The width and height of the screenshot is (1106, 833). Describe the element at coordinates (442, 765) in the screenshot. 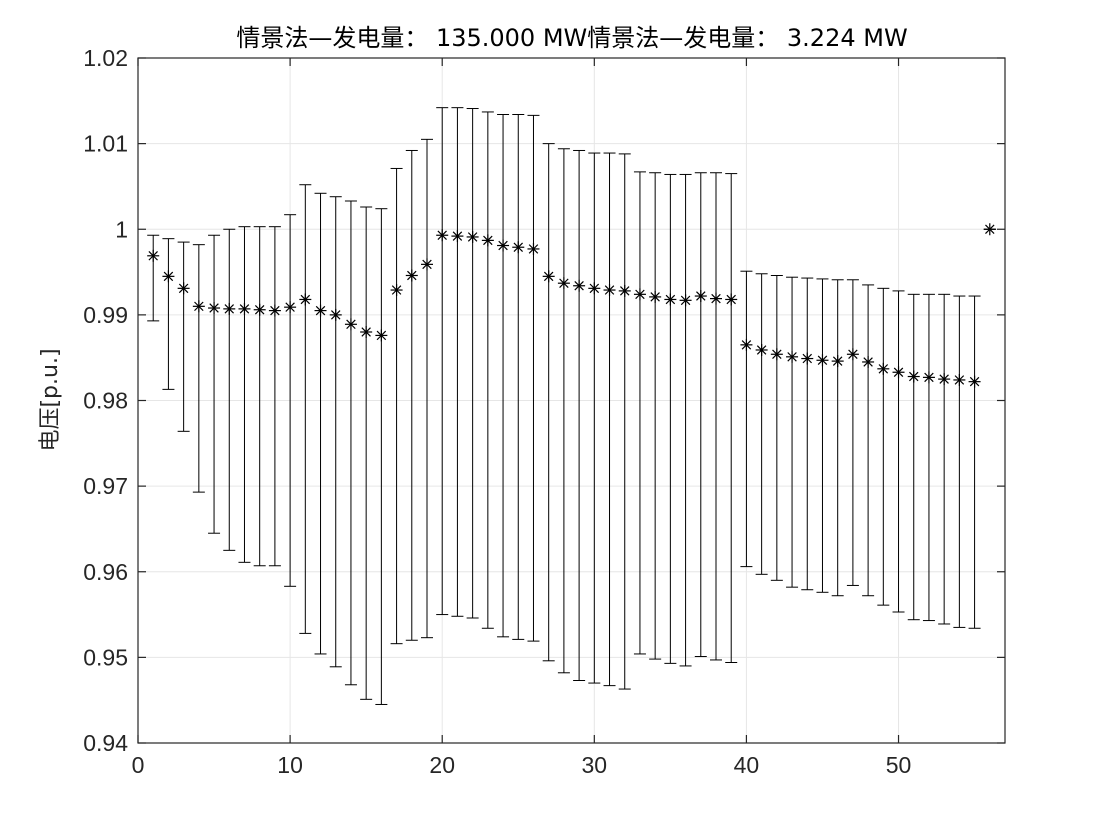

I see `x-tick-label: 20` at that location.